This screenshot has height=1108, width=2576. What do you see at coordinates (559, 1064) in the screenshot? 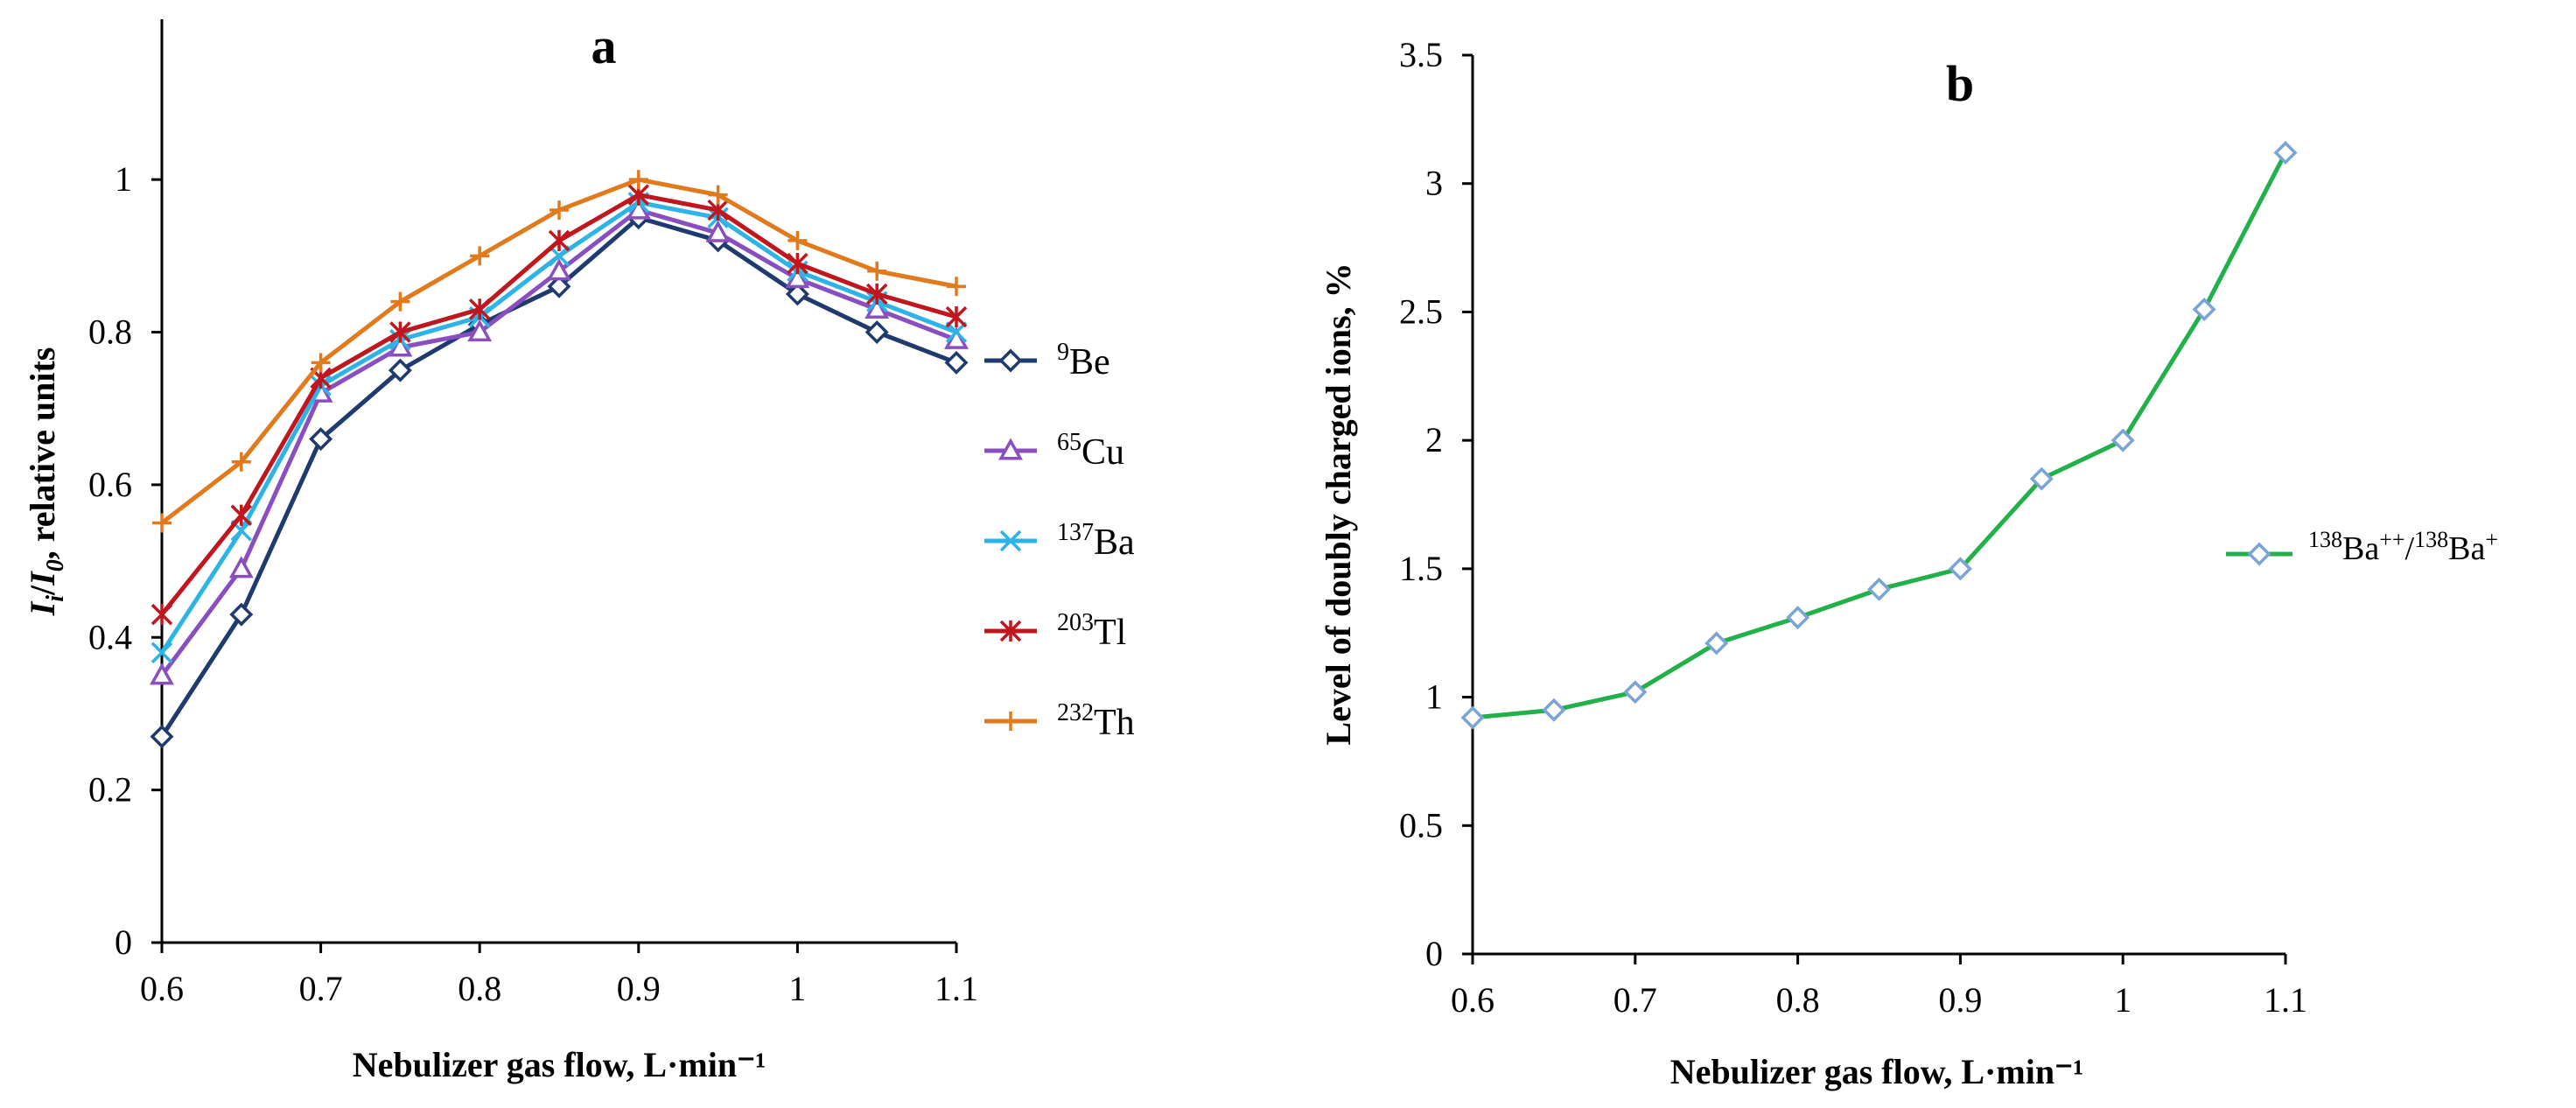
I see `panel-a-x-axis-title: Nebulizer gas flow, L·min⁻¹` at bounding box center [559, 1064].